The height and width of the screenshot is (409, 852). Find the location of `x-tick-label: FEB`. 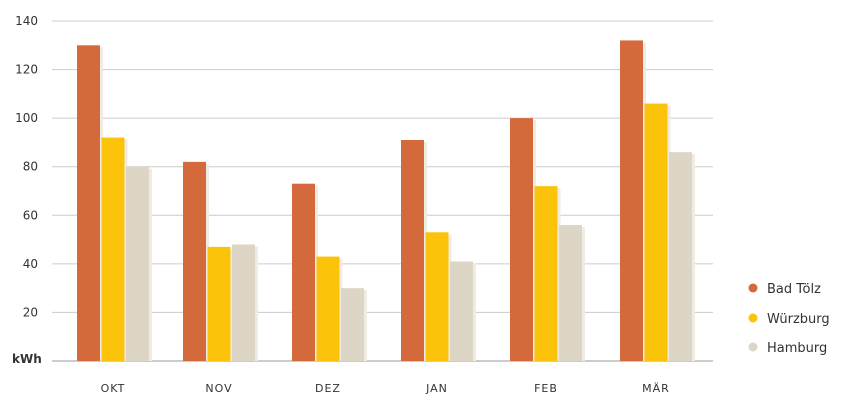

x-tick-label: FEB is located at coordinates (546, 388).